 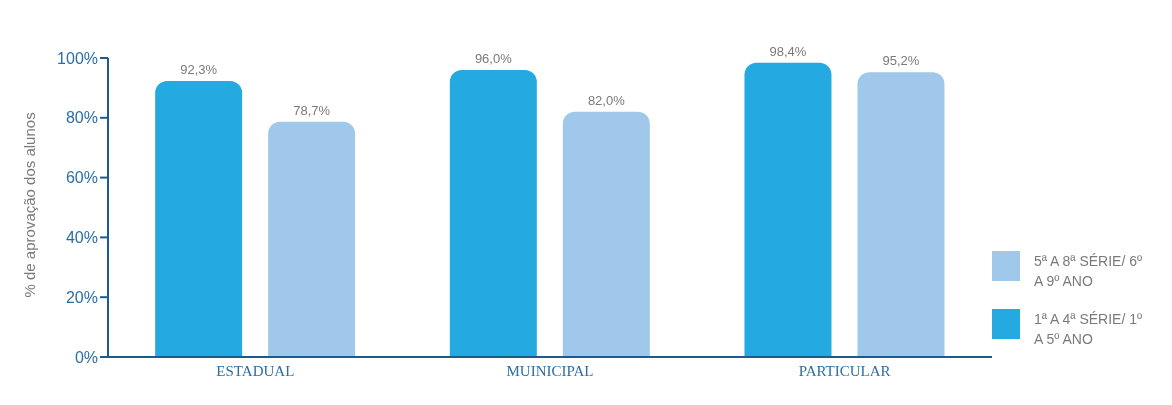 I want to click on y-tick-label: 0%, so click(x=86, y=357).